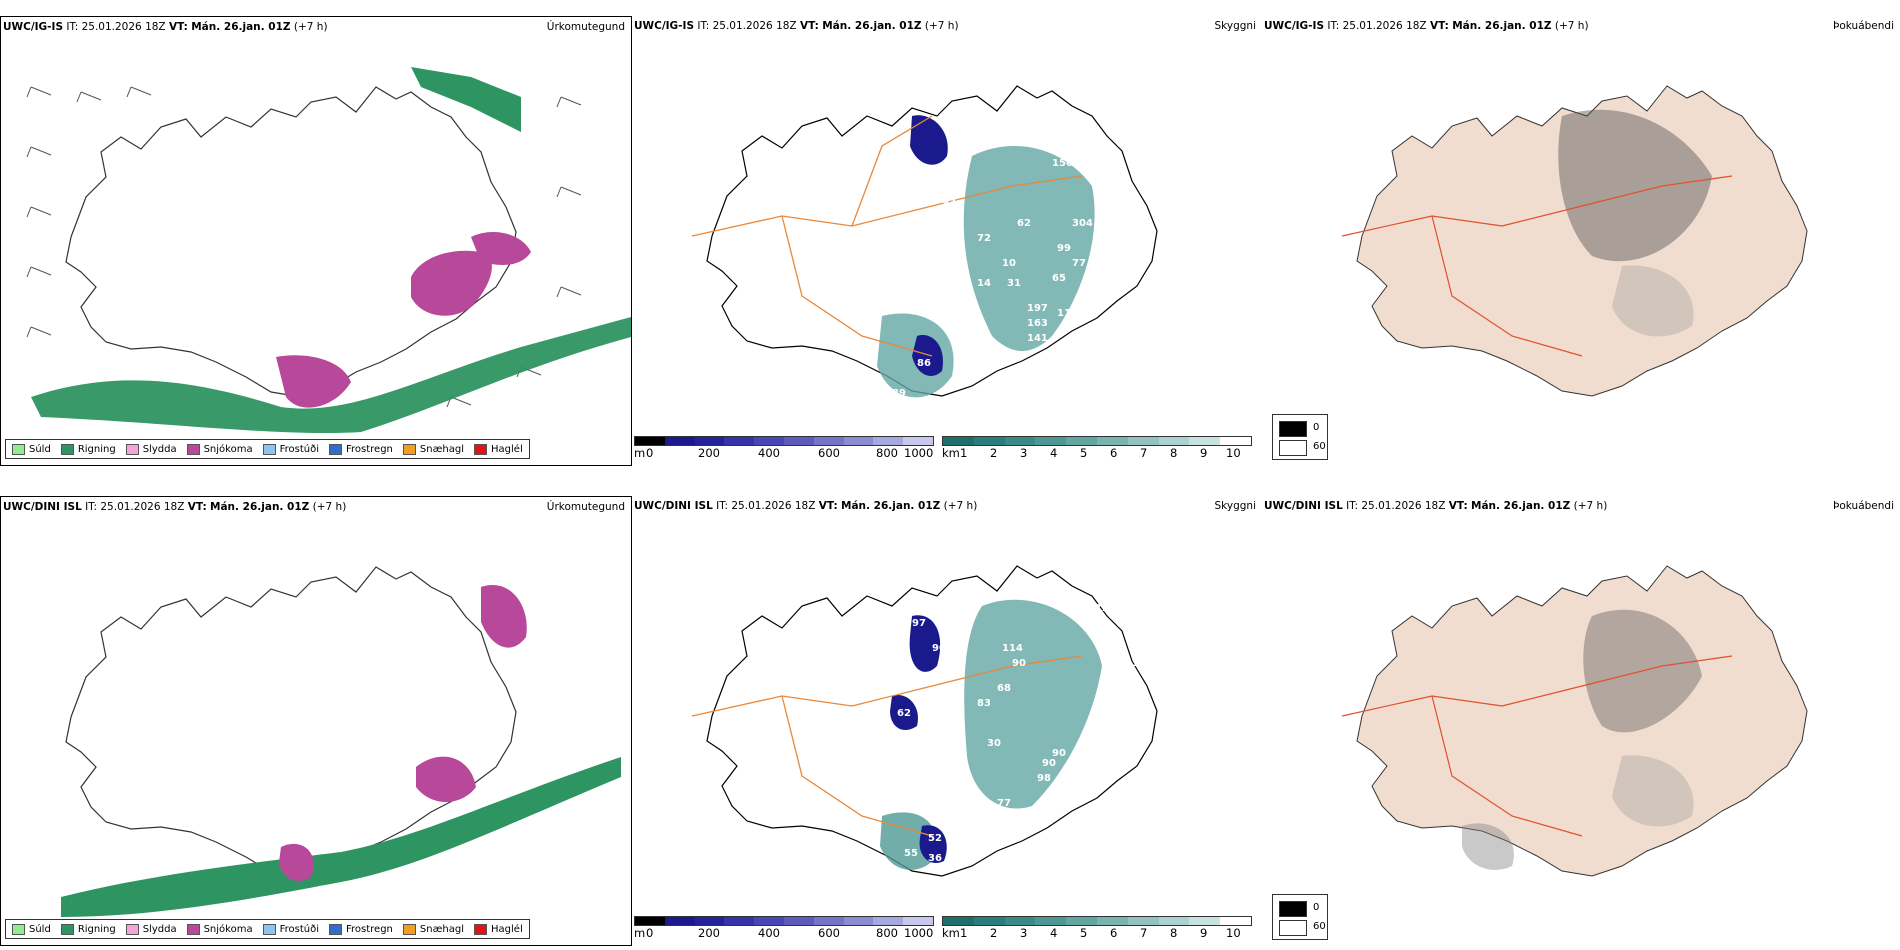 The height and width of the screenshot is (950, 1900). I want to click on cloud-label: 36, so click(935, 858).